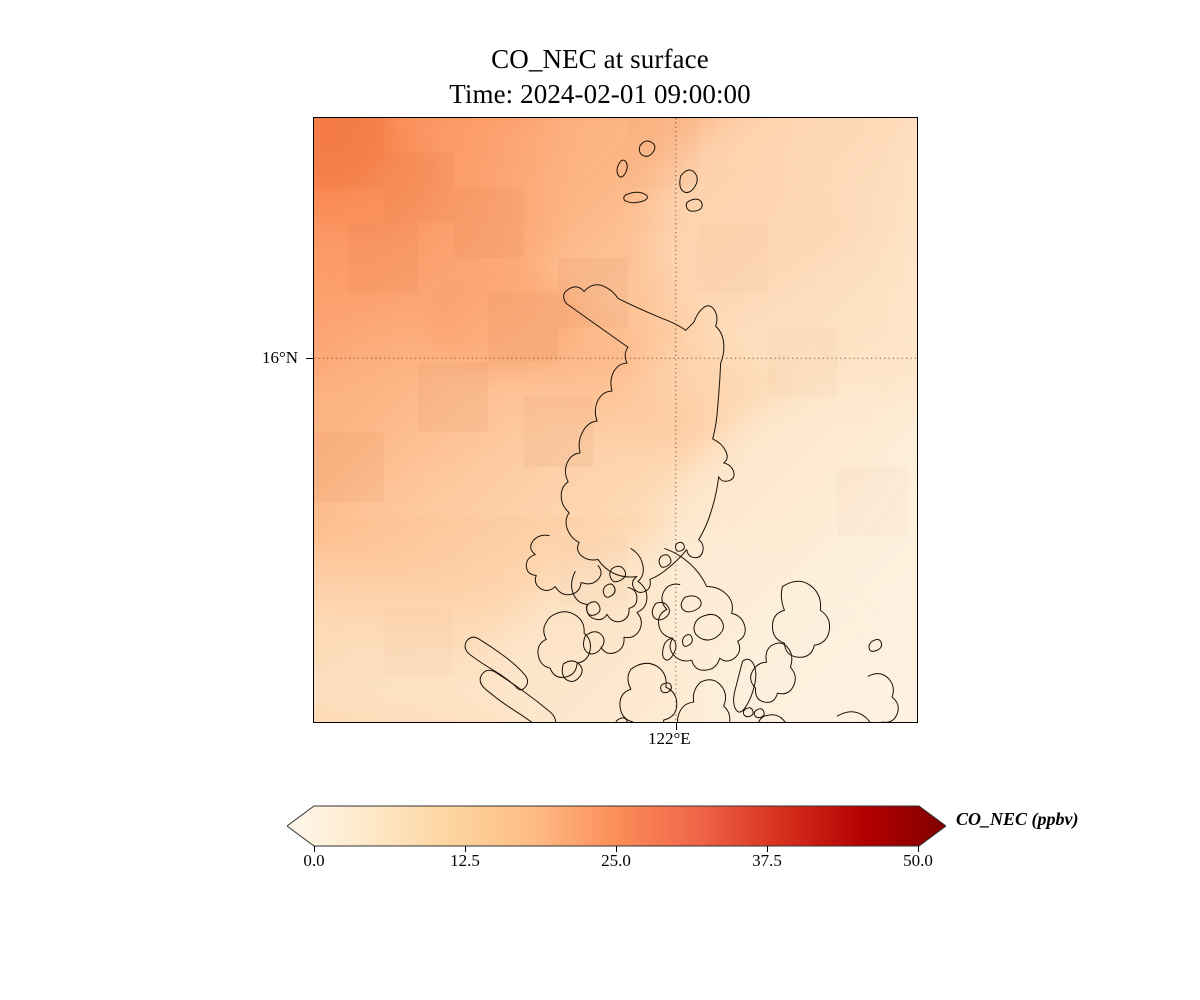  What do you see at coordinates (616, 860) in the screenshot?
I see `colorbar-tick-label-2: 25.0` at bounding box center [616, 860].